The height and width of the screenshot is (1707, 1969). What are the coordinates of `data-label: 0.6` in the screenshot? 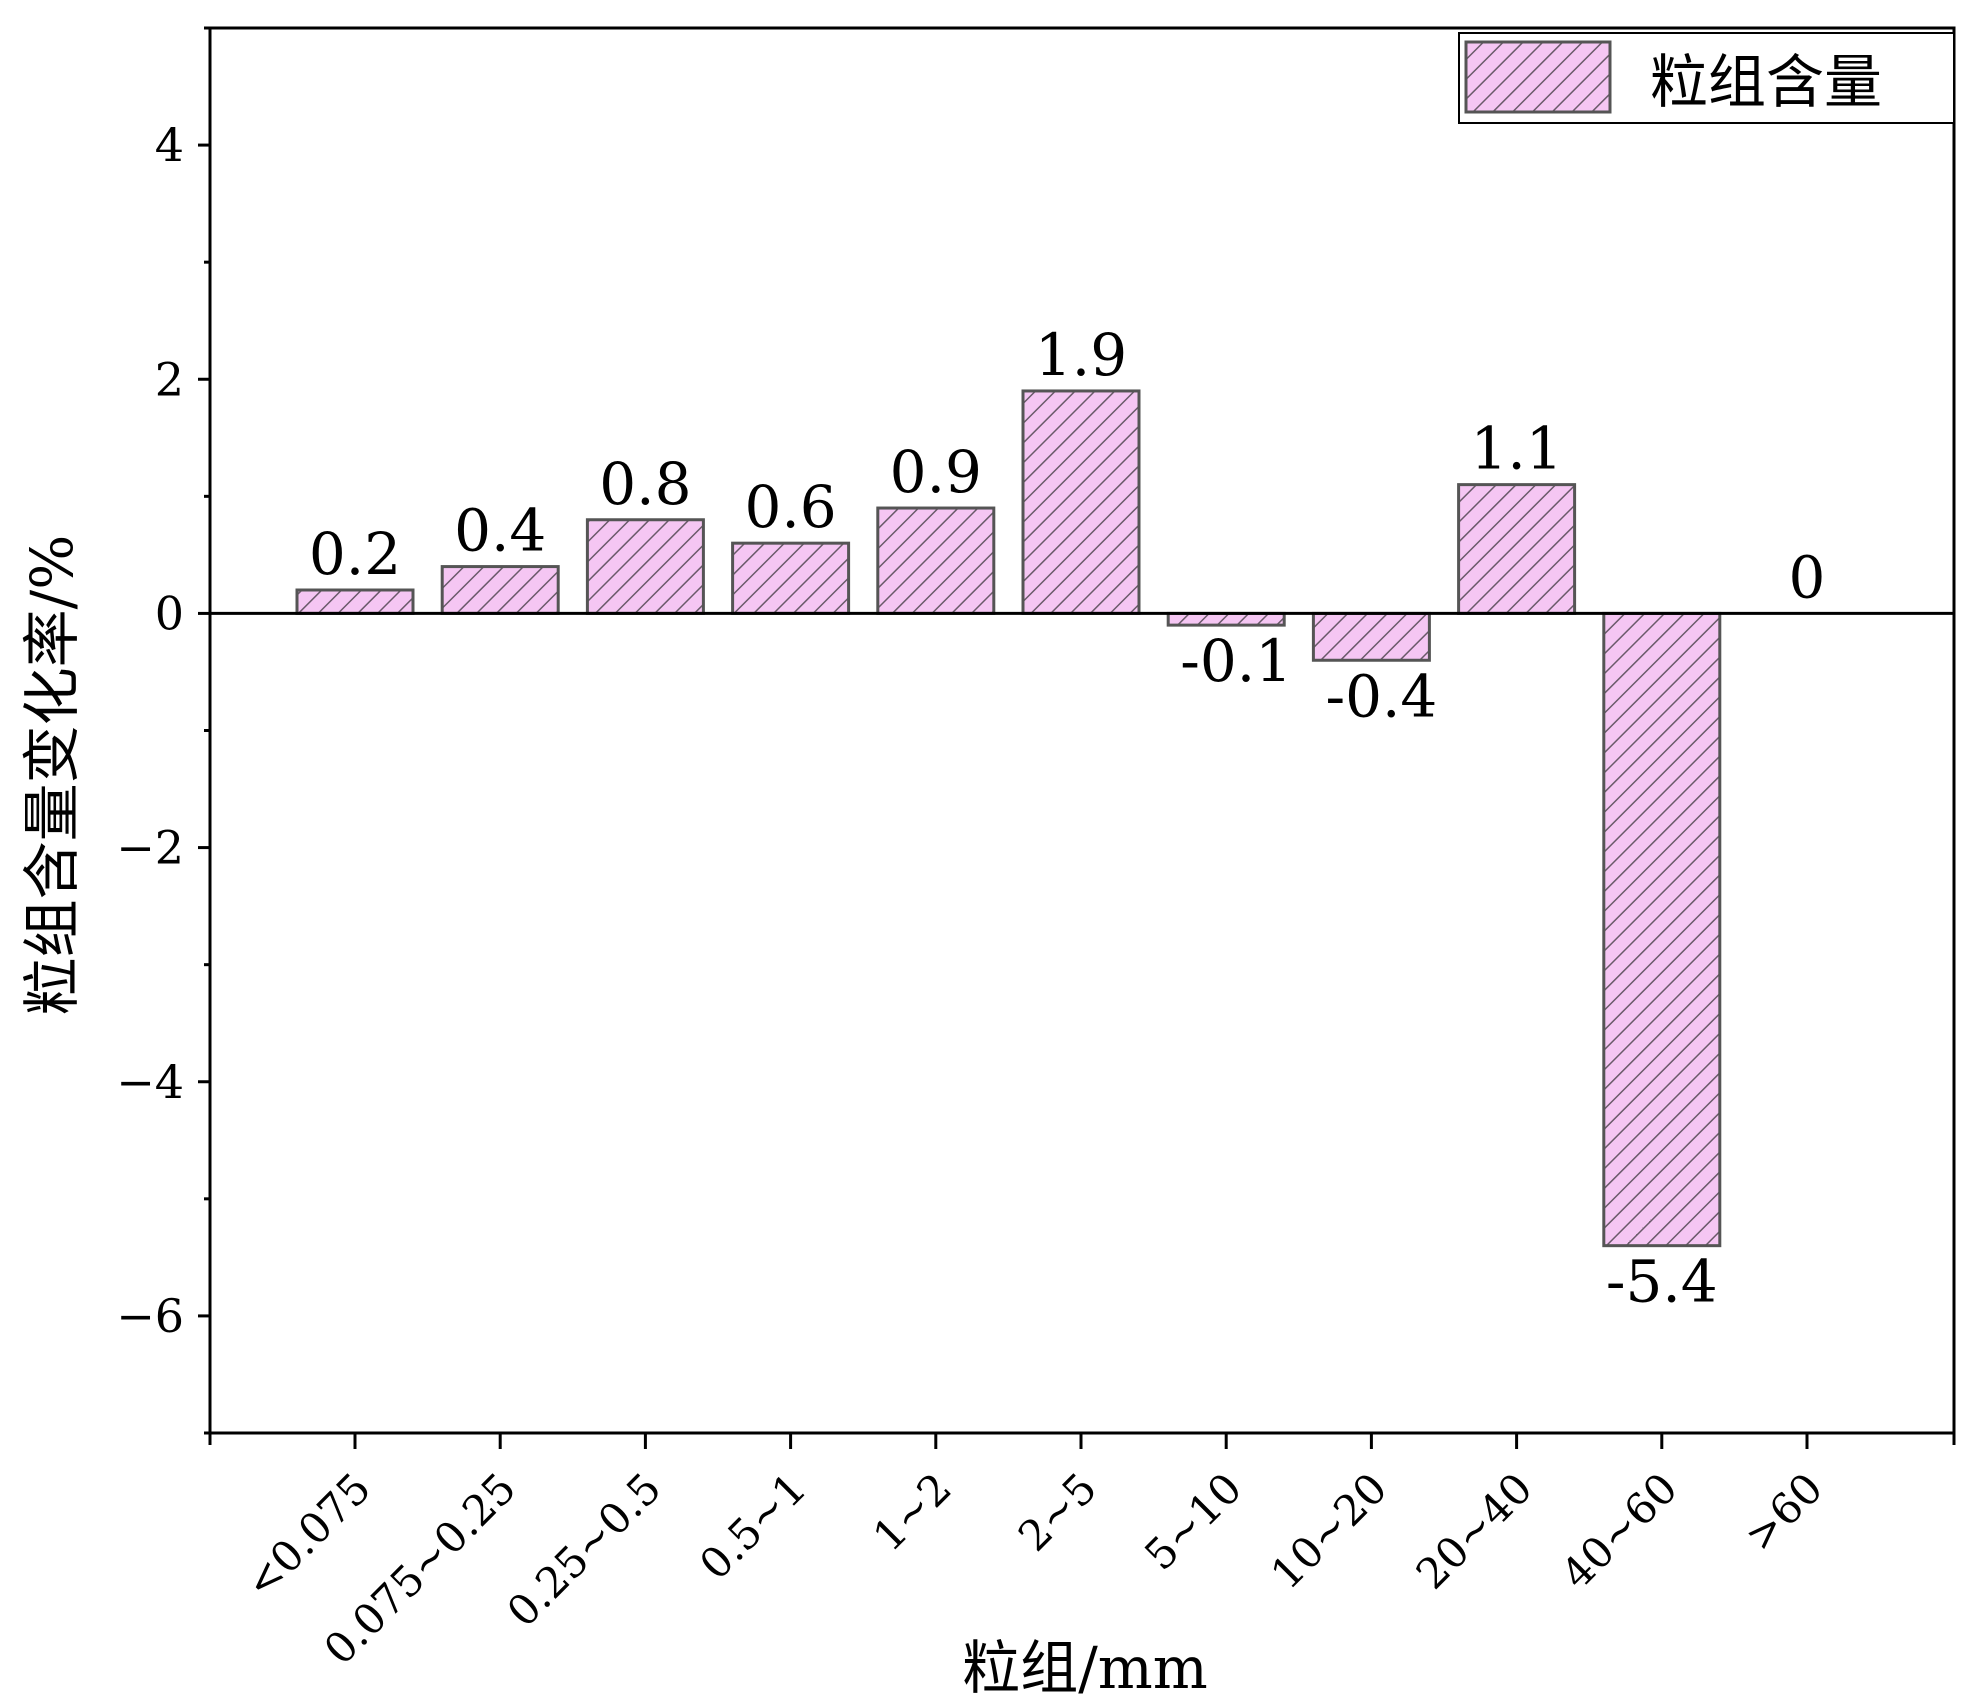 It's located at (790, 507).